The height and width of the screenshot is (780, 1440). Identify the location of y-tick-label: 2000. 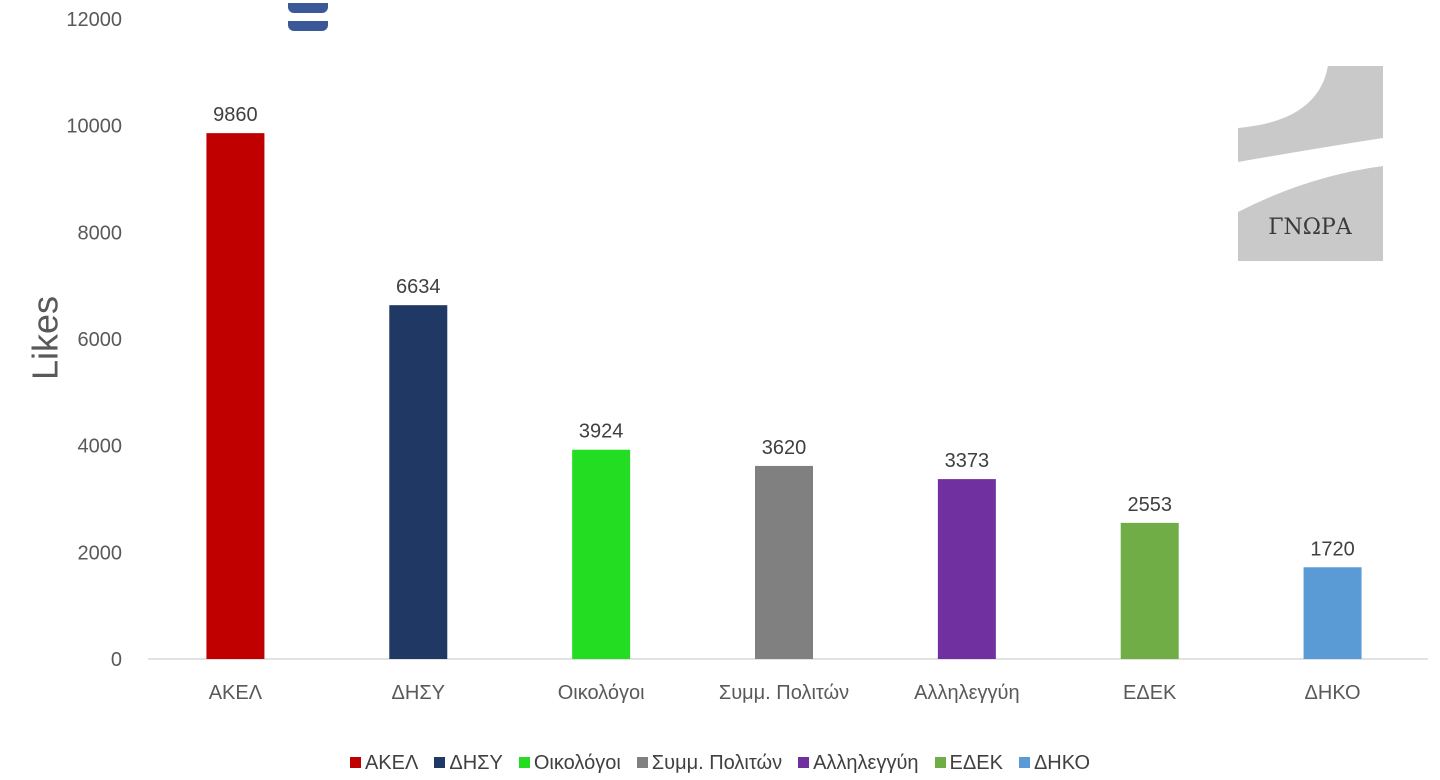
(100, 553).